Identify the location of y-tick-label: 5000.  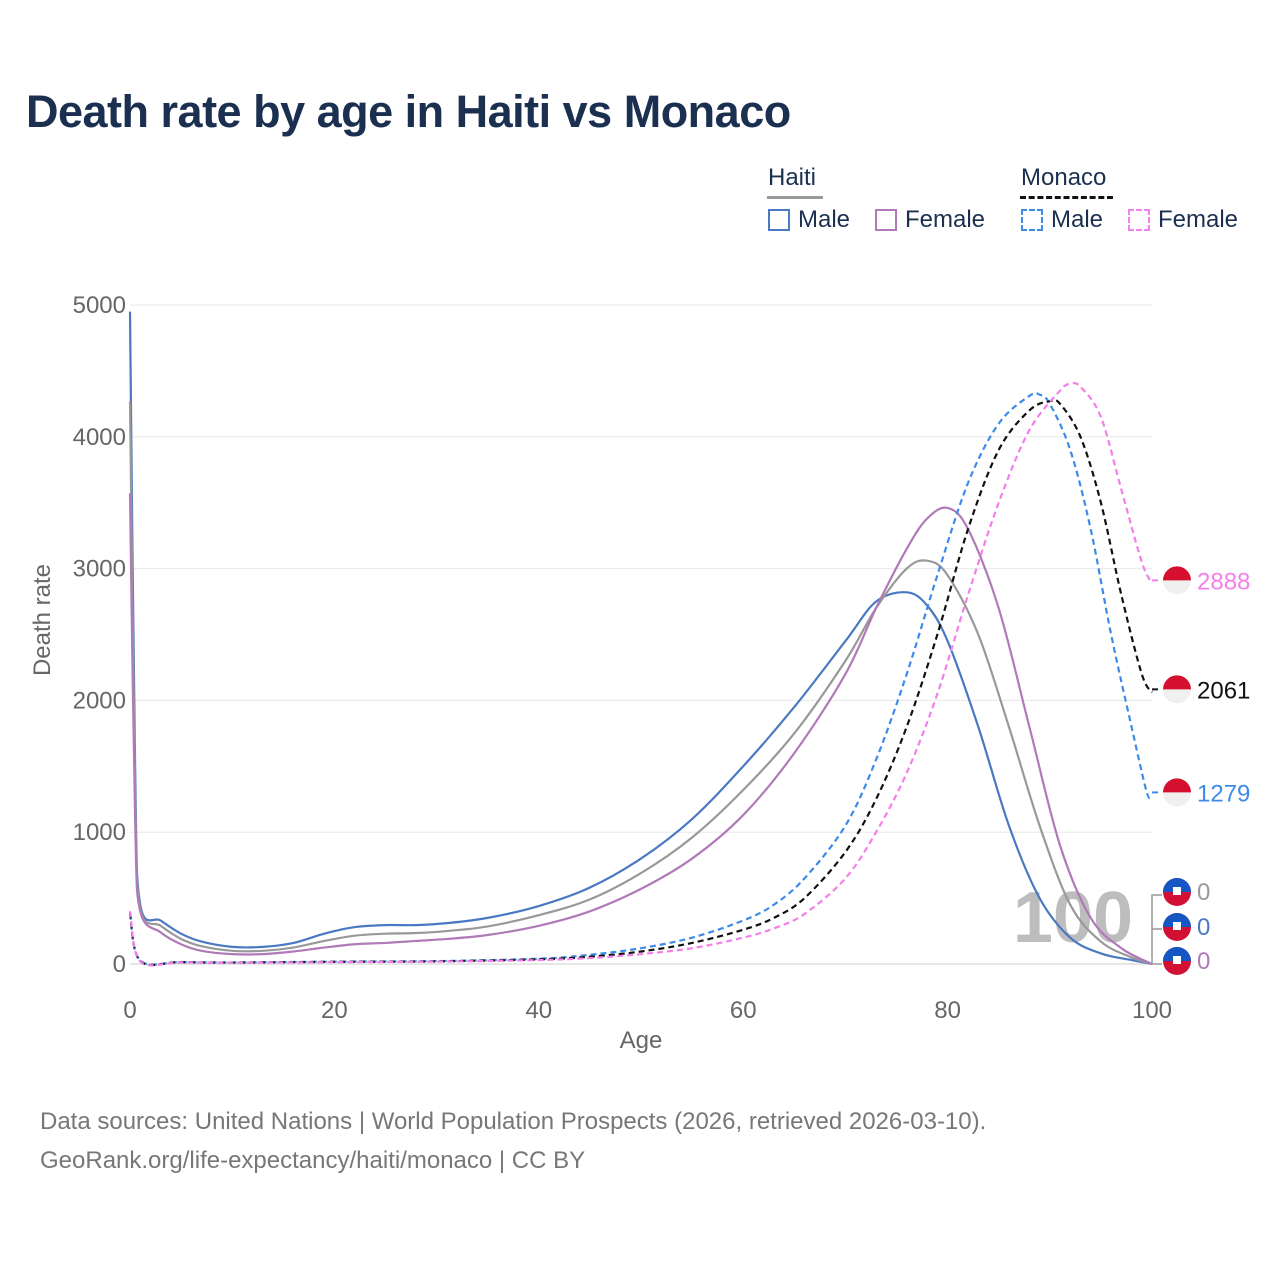
(99, 305).